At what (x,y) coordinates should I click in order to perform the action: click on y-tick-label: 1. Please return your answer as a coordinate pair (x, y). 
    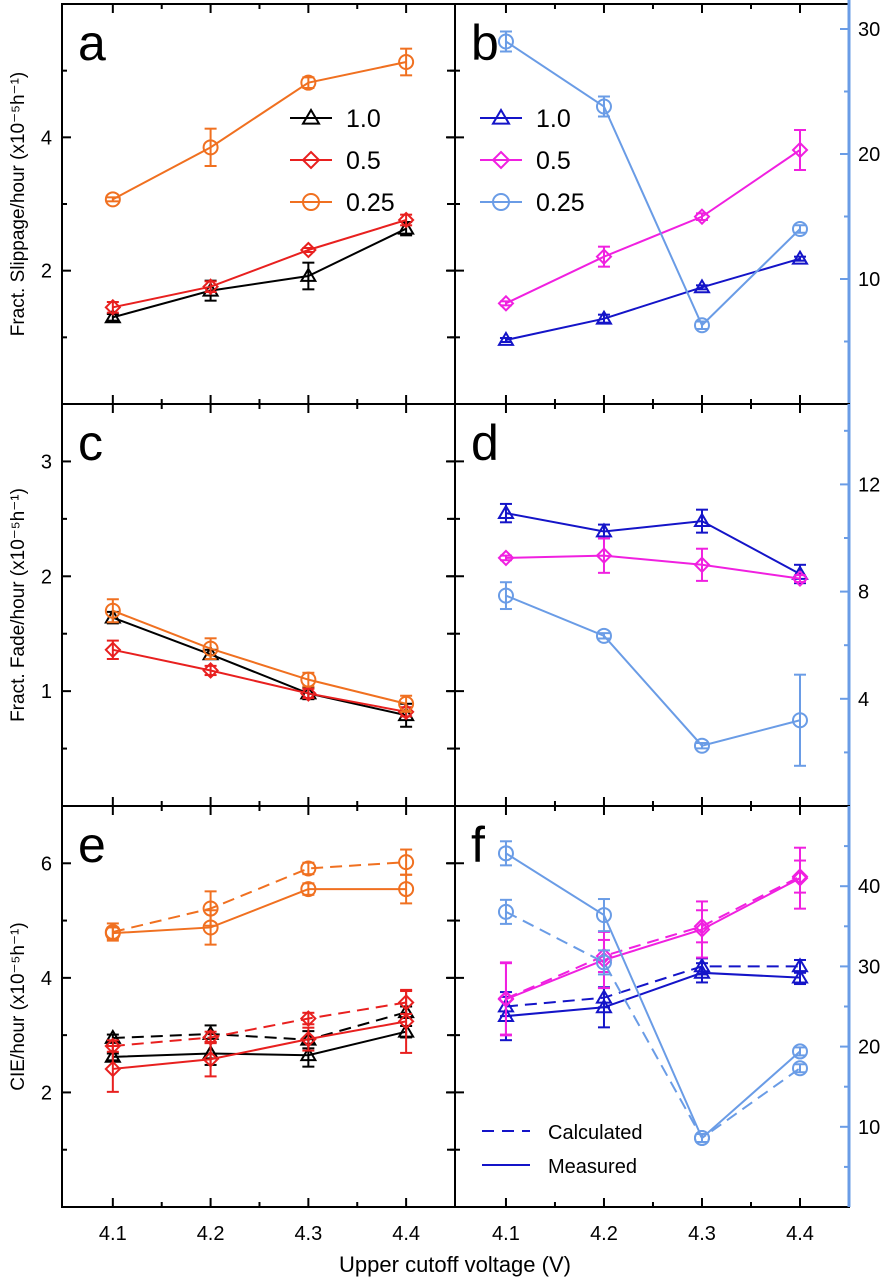
    Looking at the image, I should click on (46, 692).